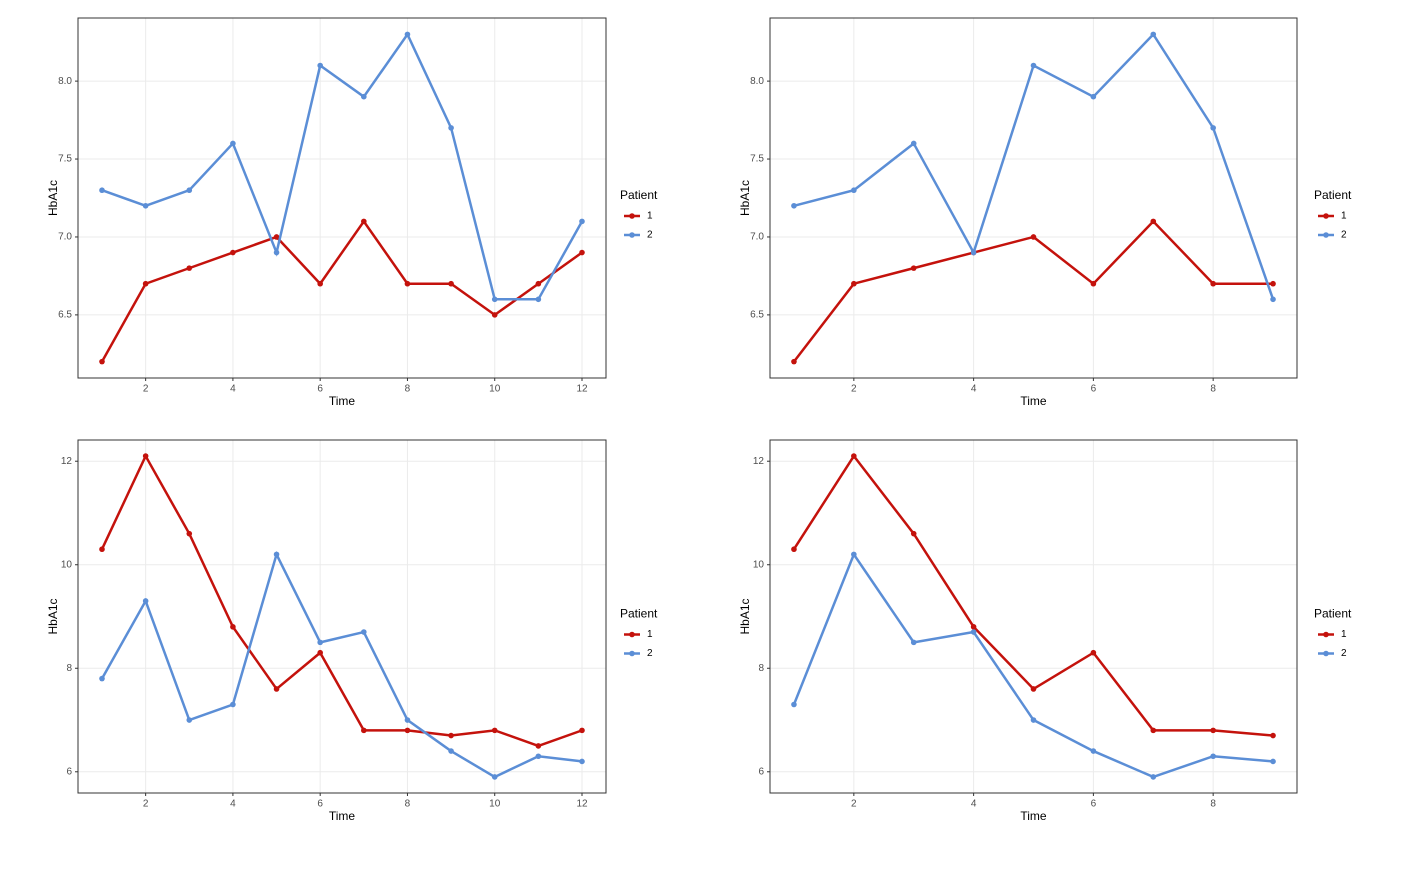  I want to click on panel-border, so click(1033, 616).